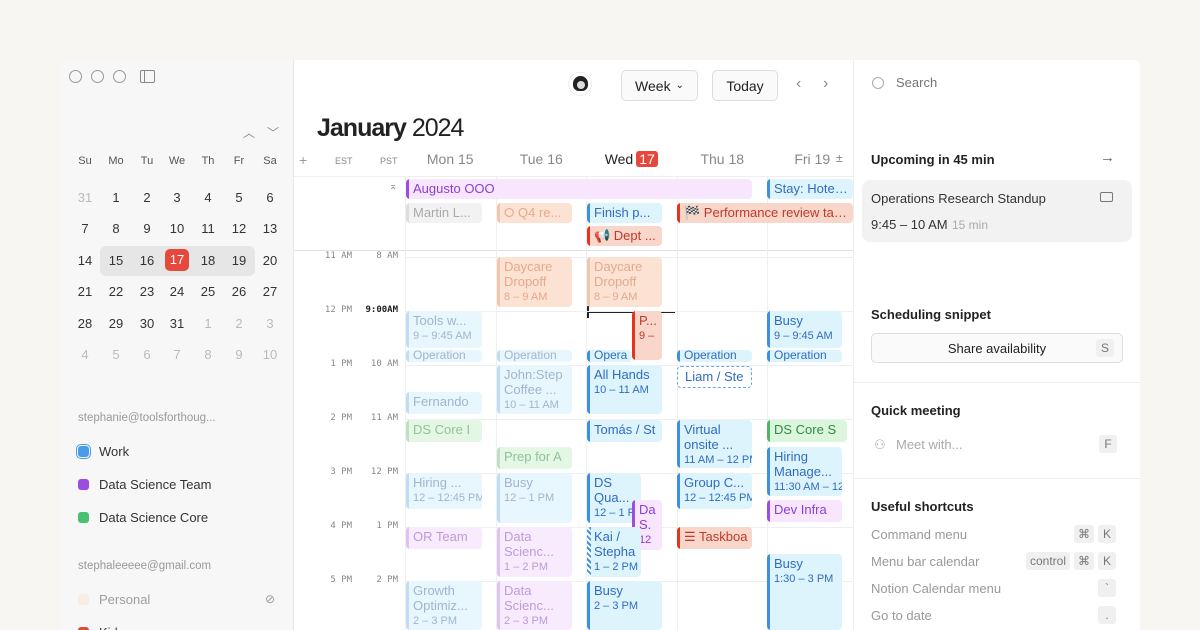  What do you see at coordinates (810, 189) in the screenshot?
I see `calendar-event: Stay: Hotel P` at bounding box center [810, 189].